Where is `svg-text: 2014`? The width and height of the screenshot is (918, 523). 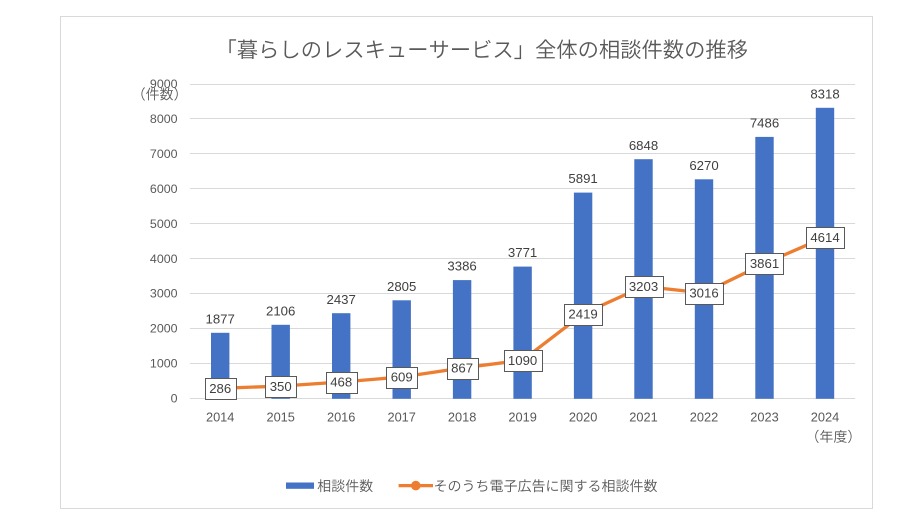
svg-text: 2014 is located at coordinates (220, 417).